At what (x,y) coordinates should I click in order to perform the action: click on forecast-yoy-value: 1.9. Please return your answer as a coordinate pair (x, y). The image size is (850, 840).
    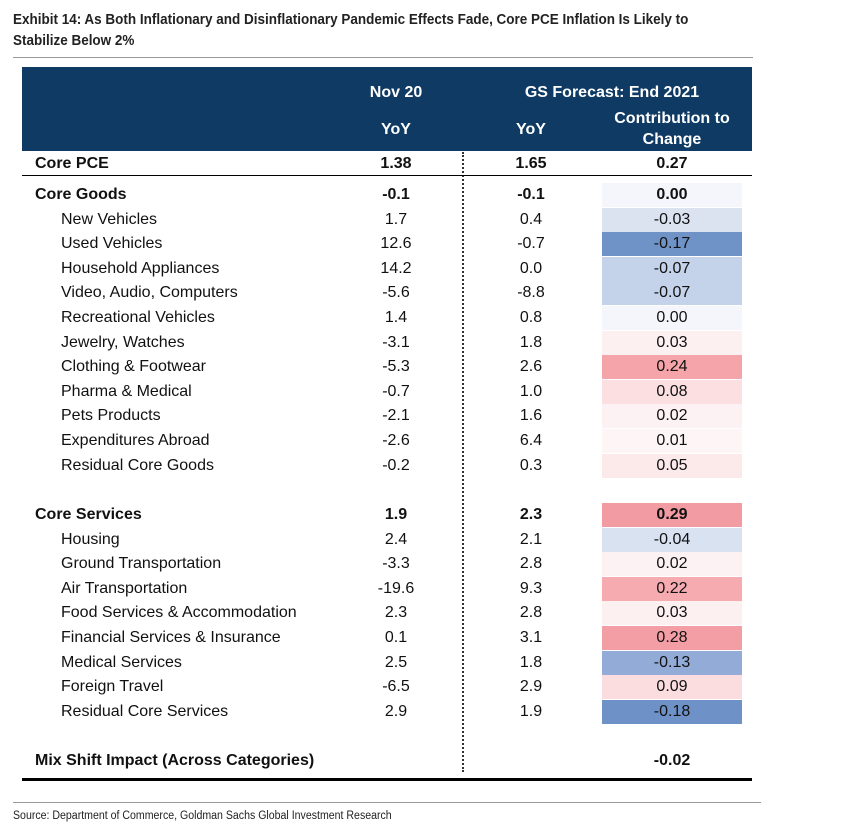
    Looking at the image, I should click on (531, 711).